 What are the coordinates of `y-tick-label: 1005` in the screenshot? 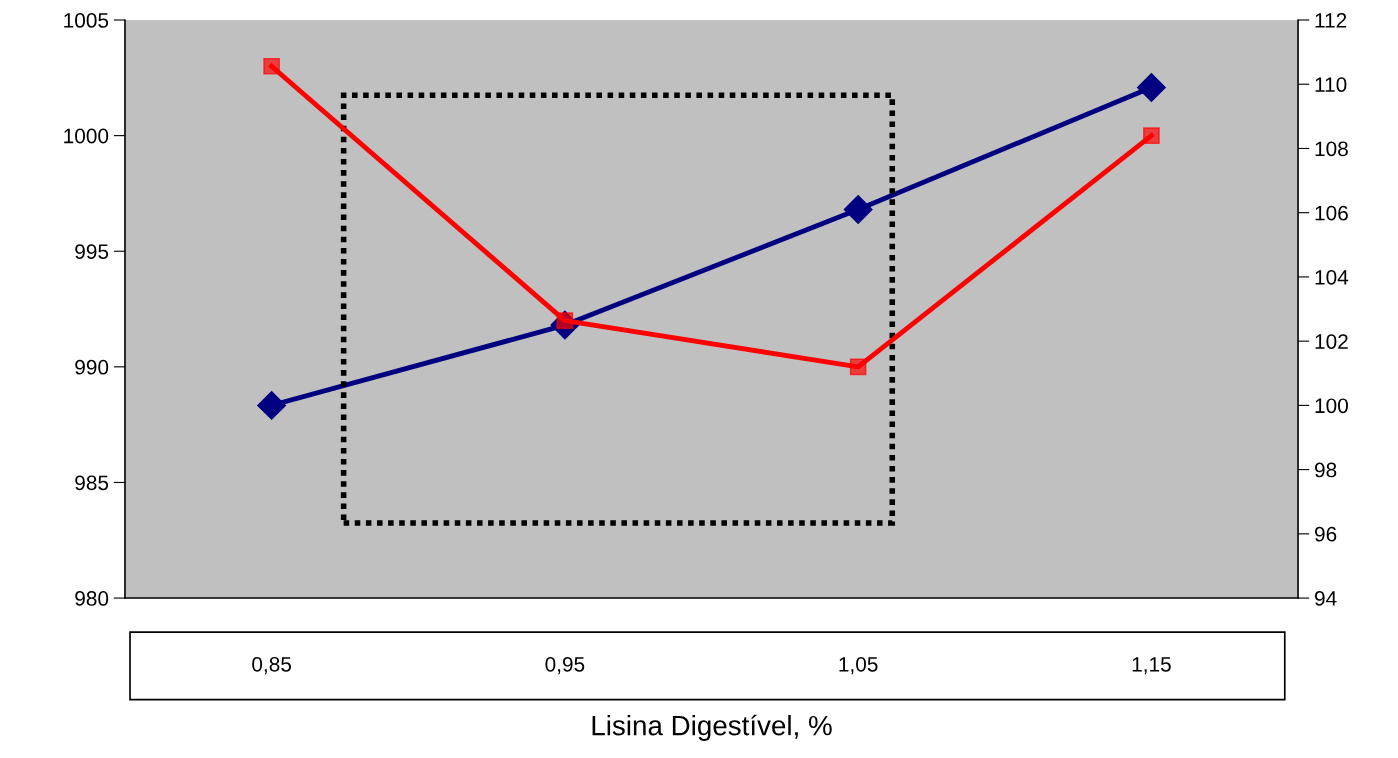 It's located at (86, 20).